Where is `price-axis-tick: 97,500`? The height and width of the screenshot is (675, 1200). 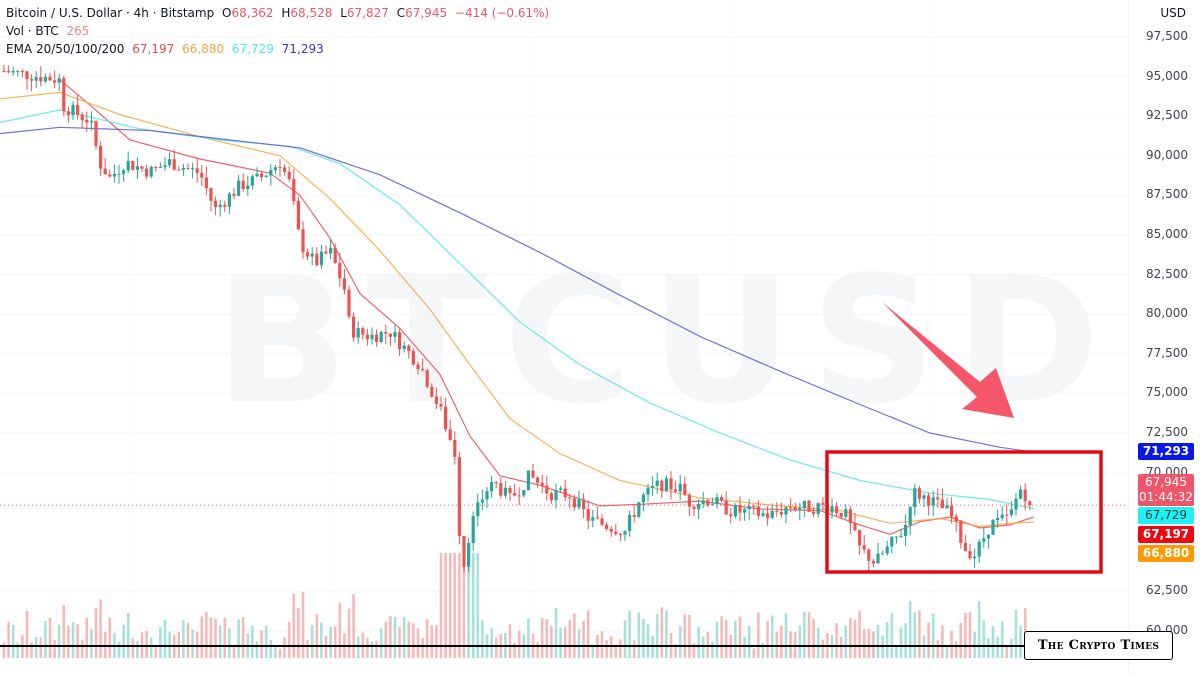
price-axis-tick: 97,500 is located at coordinates (1167, 36).